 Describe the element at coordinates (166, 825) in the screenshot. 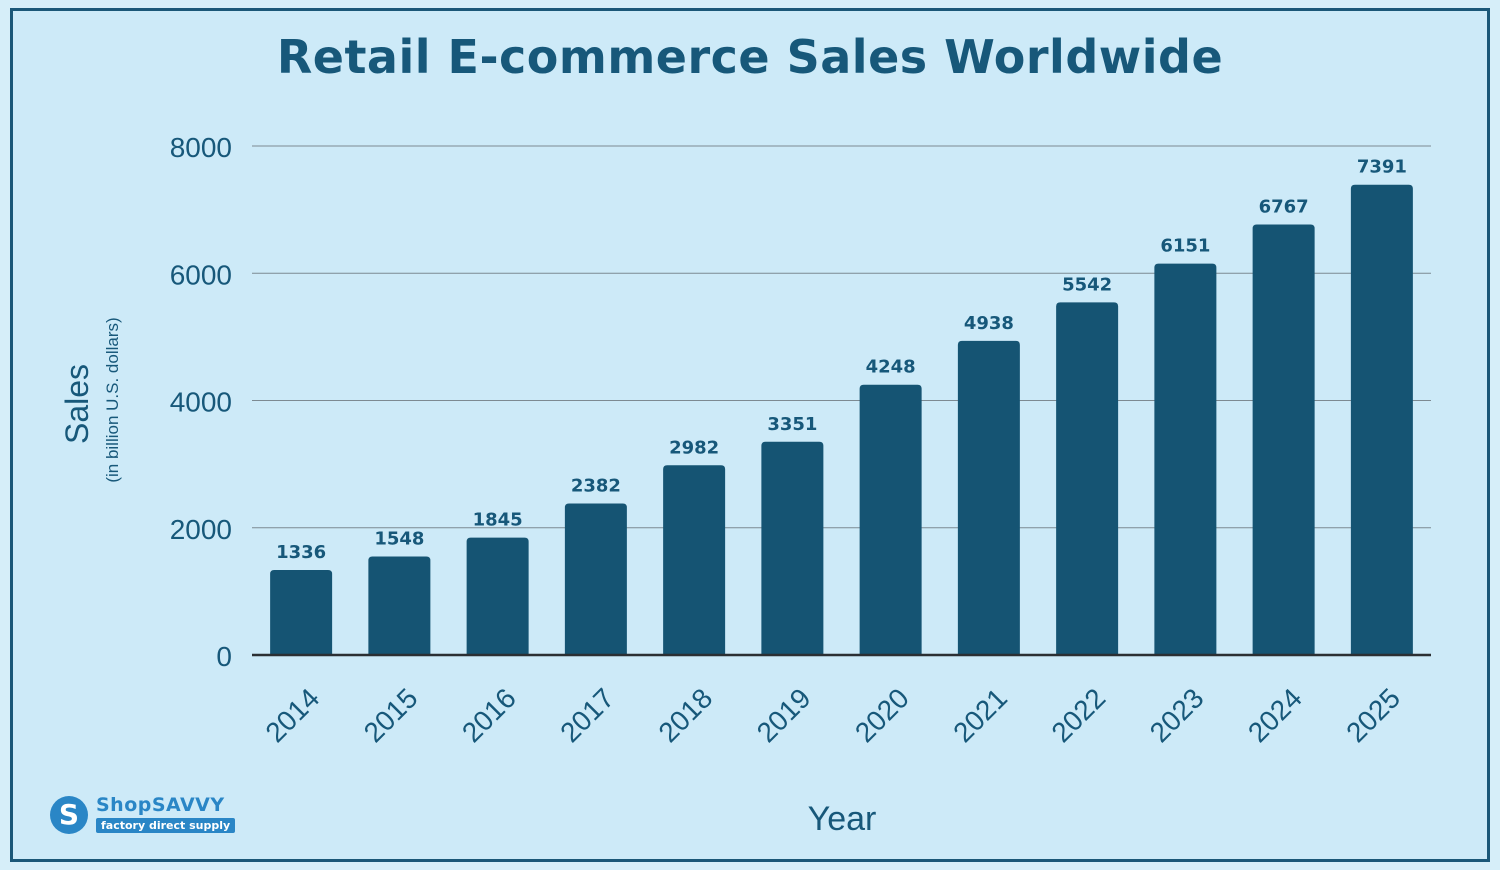

I see `logo-tagline: factory direct supply` at that location.